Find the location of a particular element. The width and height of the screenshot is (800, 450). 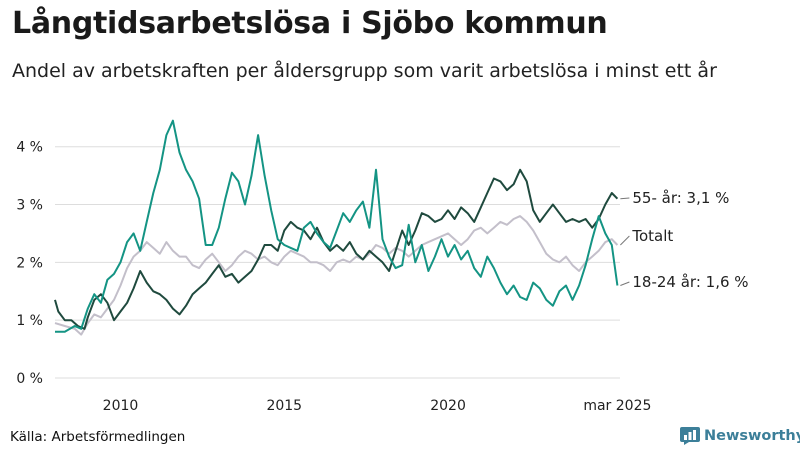

source-note: Källa: Arbetsförmedlingen is located at coordinates (98, 437).